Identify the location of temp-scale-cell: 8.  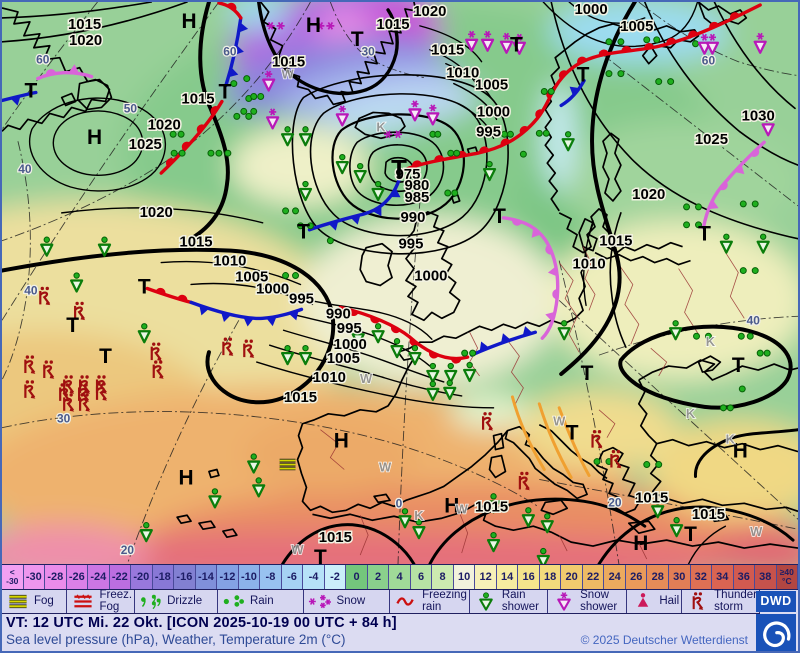
(443, 577).